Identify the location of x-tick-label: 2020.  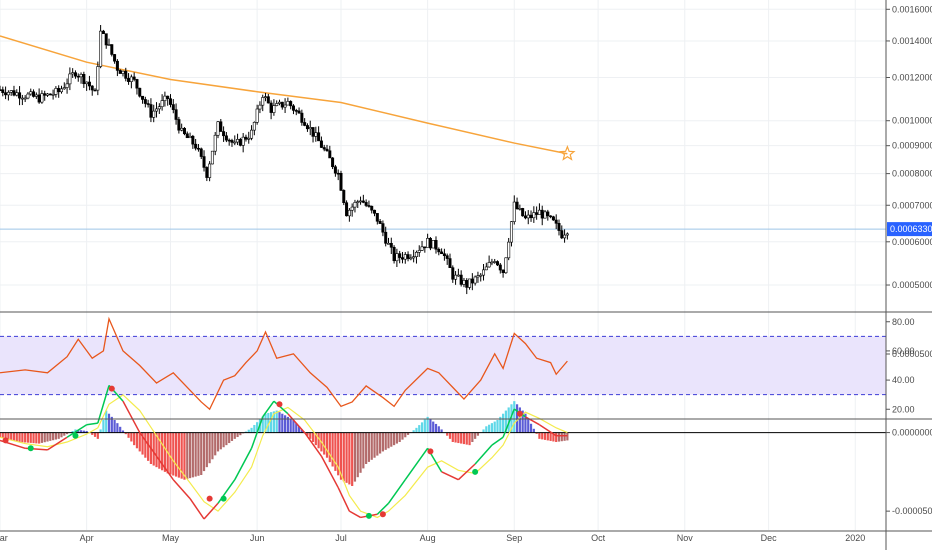
(855, 538).